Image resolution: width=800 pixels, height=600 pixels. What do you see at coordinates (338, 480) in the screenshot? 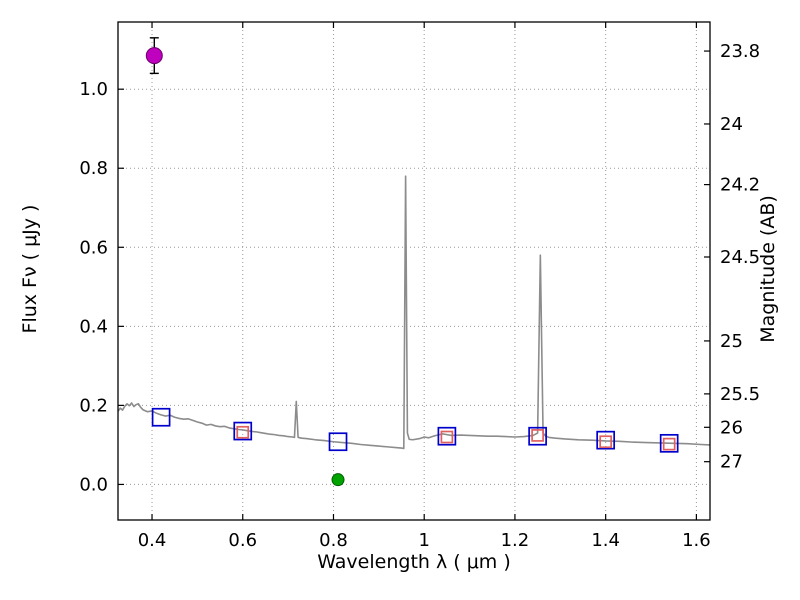
I see `detection-point-marker` at bounding box center [338, 480].